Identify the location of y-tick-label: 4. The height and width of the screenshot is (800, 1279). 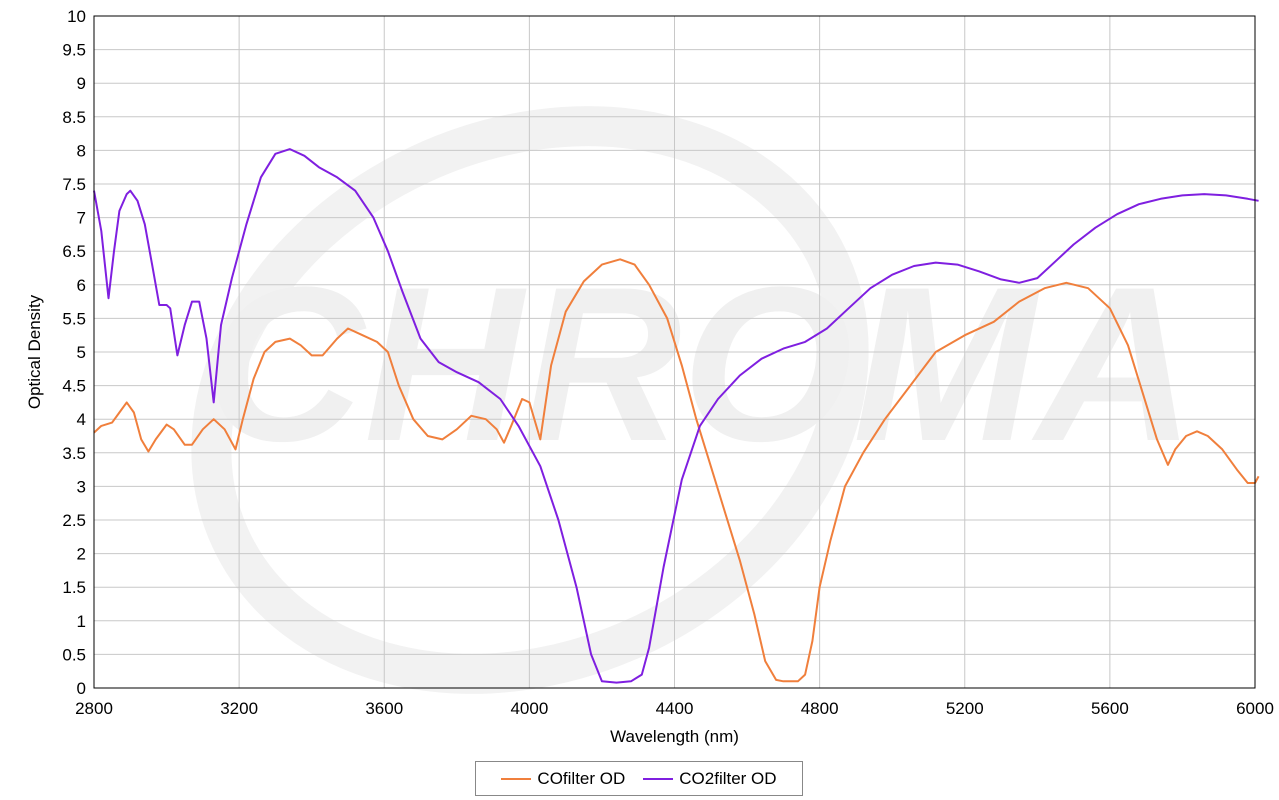
(81, 419).